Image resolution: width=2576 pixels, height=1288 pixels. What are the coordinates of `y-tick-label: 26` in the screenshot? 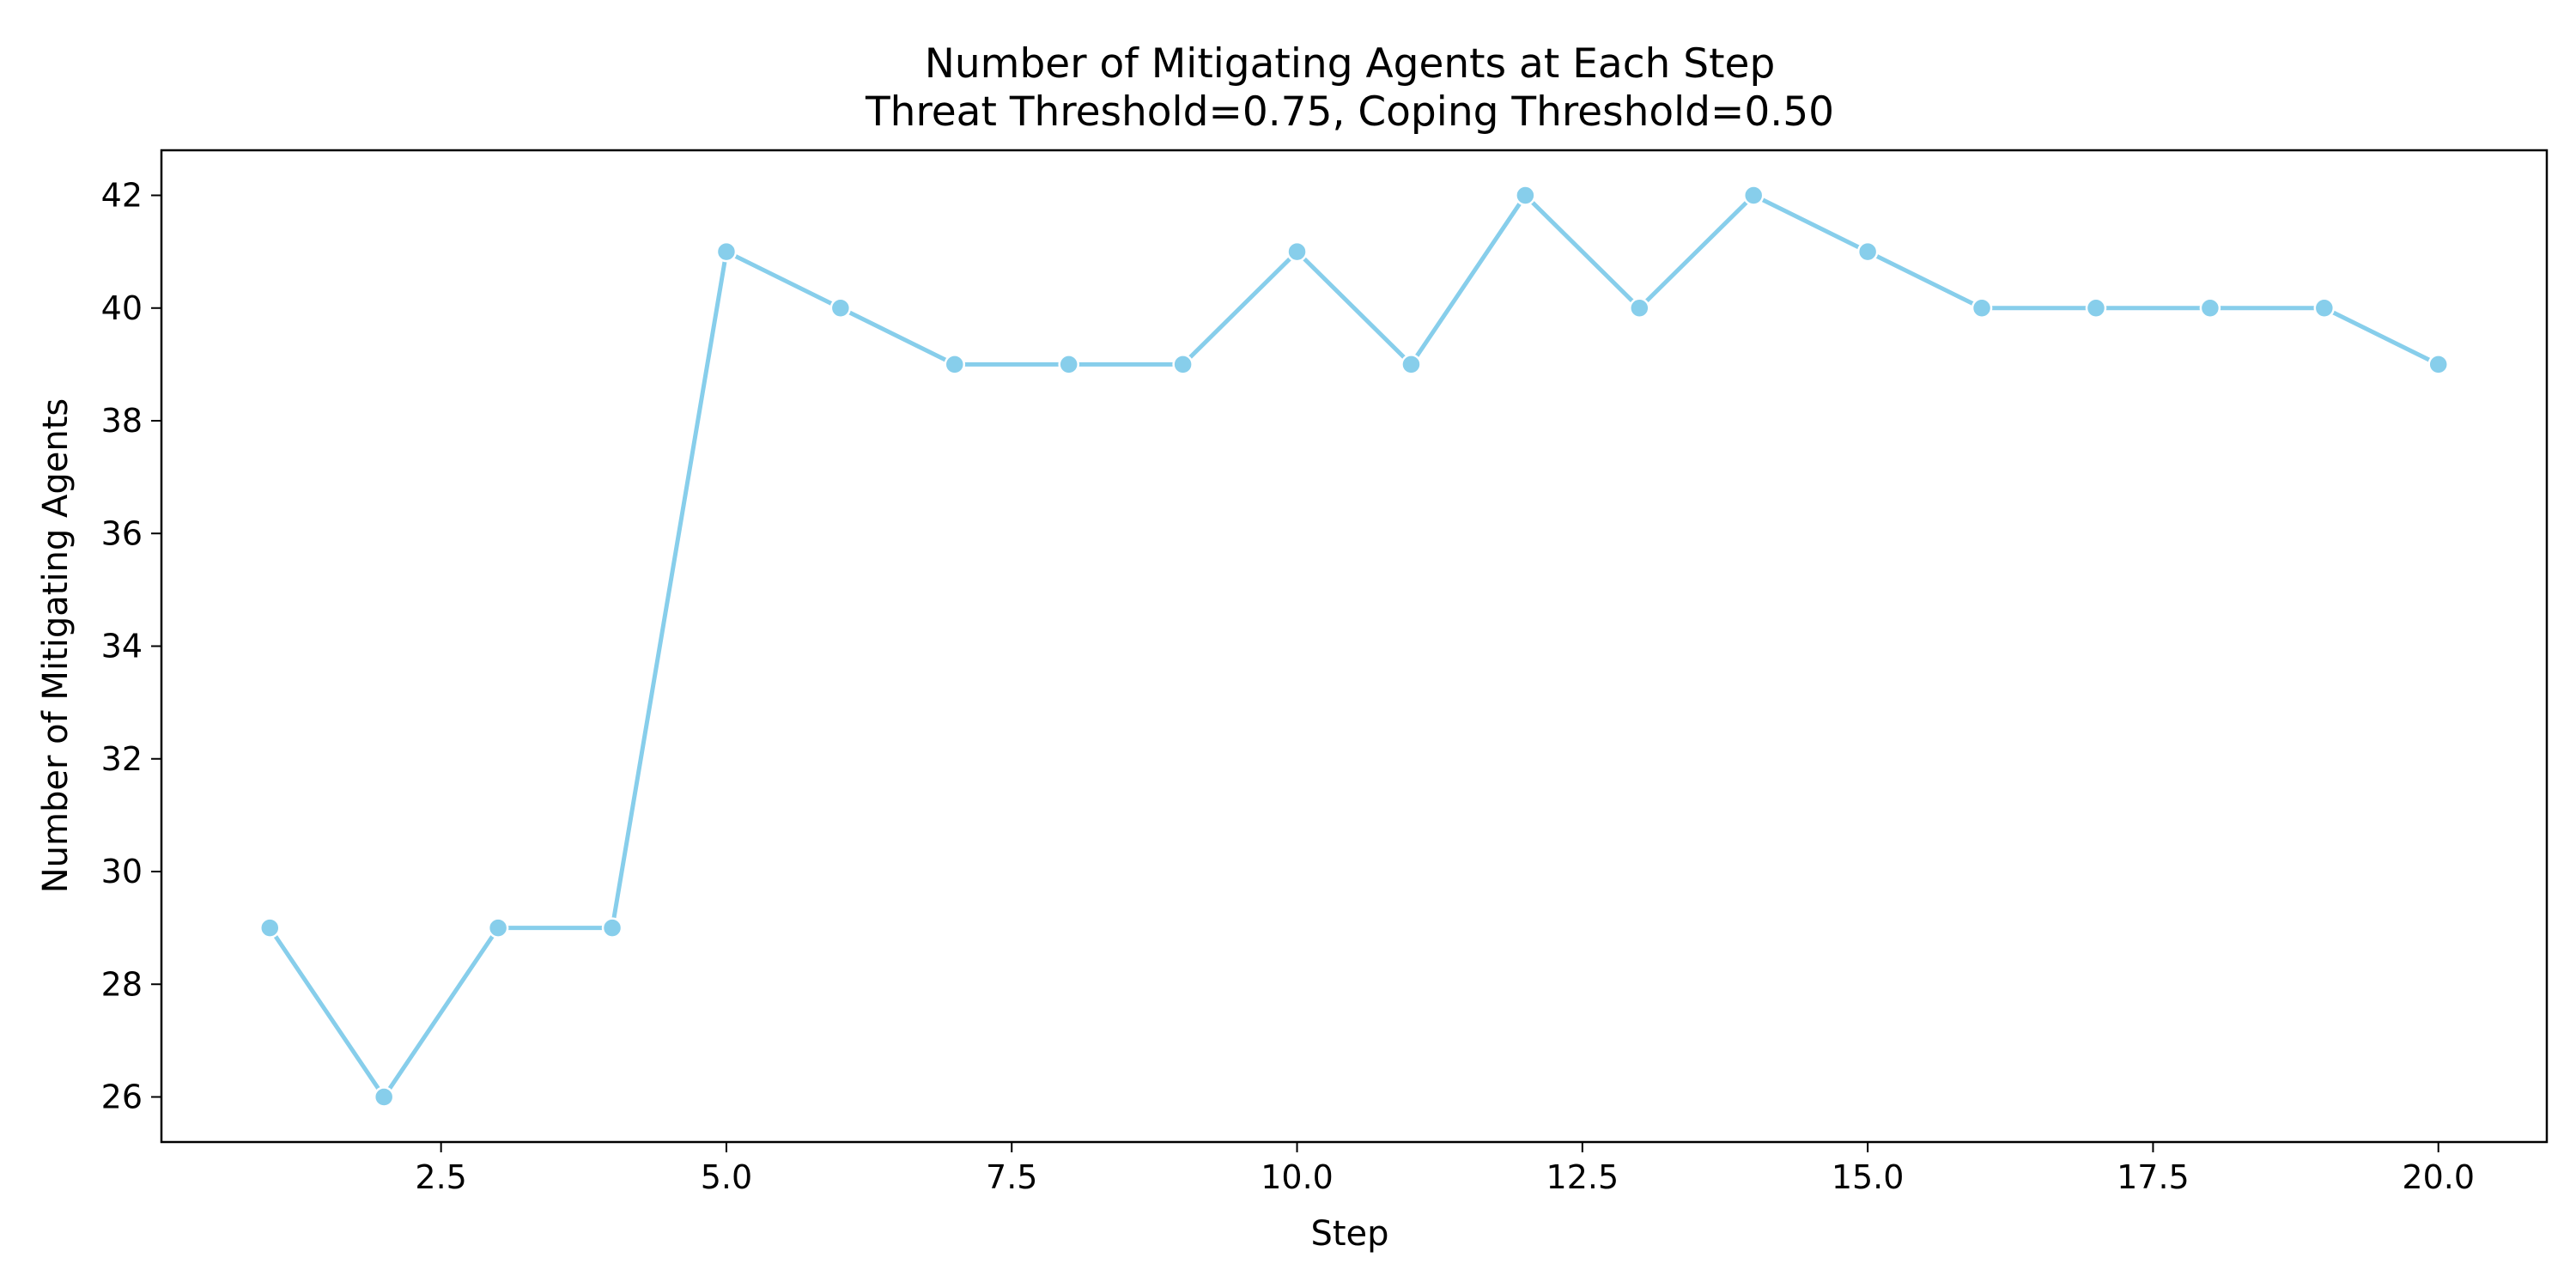 It's located at (122, 1097).